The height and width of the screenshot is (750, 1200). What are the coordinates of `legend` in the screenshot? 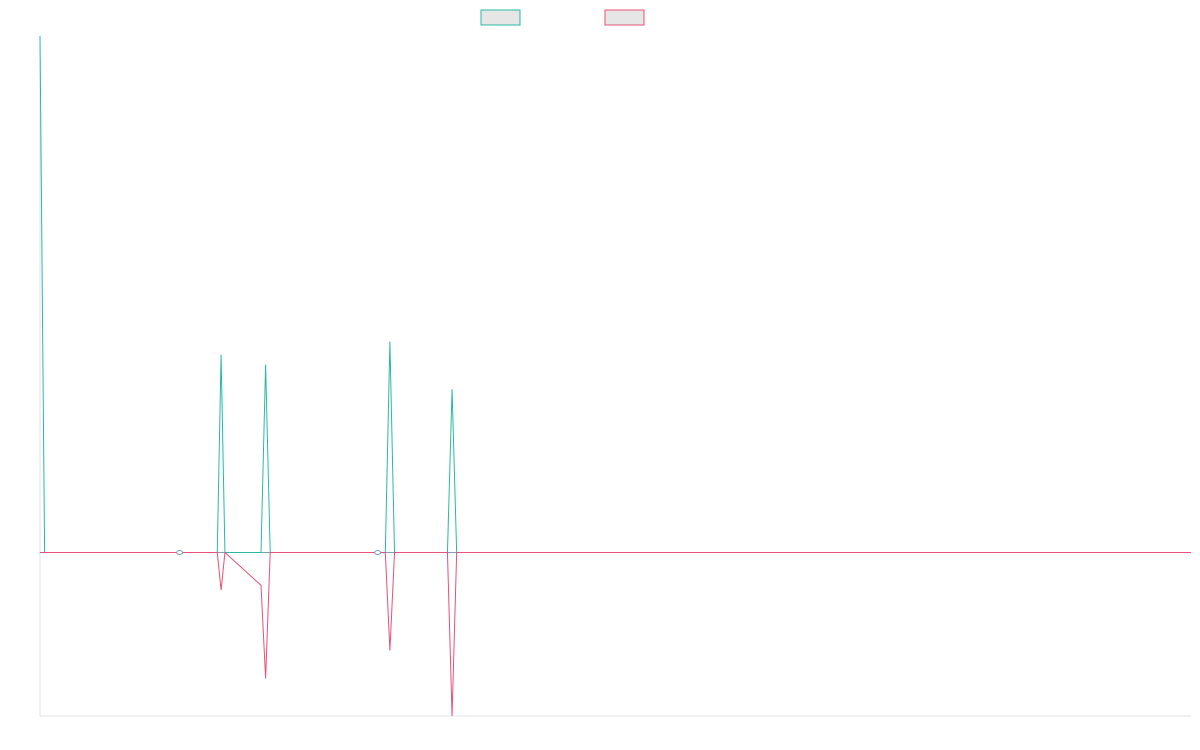 It's located at (562, 17).